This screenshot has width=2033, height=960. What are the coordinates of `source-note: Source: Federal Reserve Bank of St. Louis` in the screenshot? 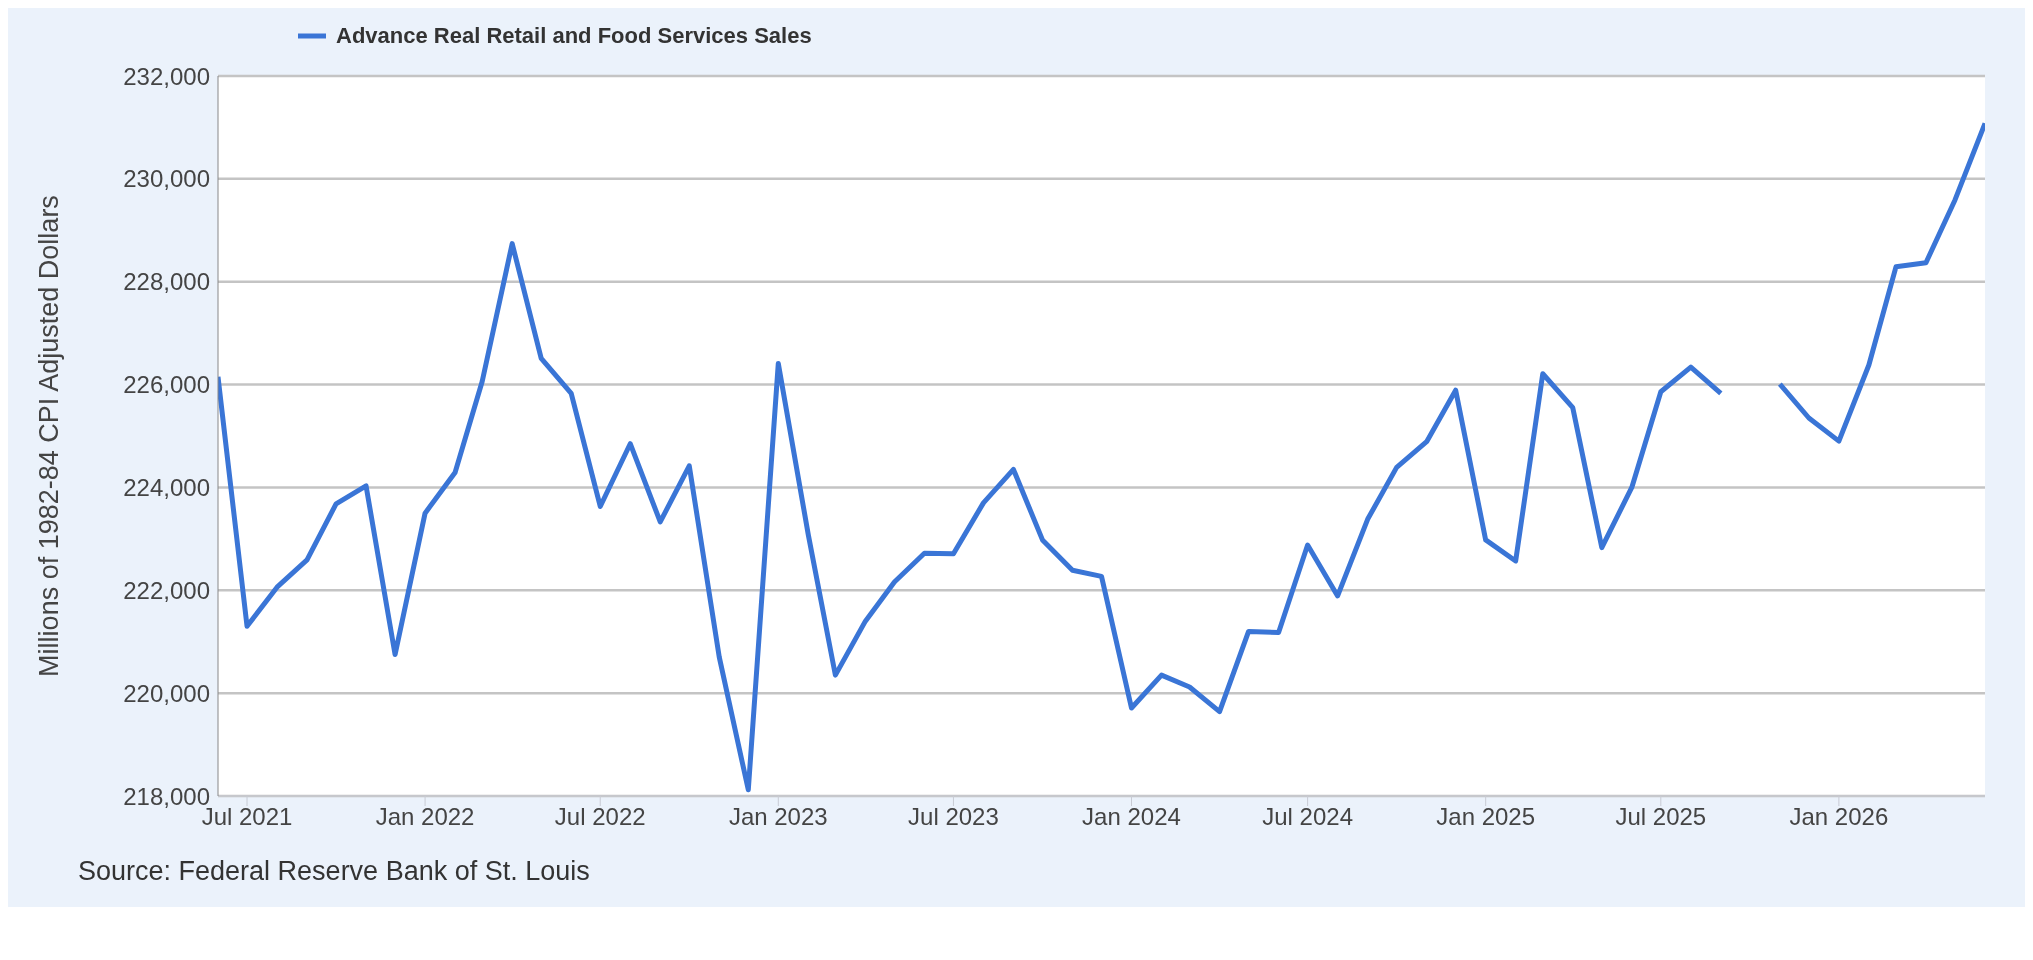 It's located at (334, 872).